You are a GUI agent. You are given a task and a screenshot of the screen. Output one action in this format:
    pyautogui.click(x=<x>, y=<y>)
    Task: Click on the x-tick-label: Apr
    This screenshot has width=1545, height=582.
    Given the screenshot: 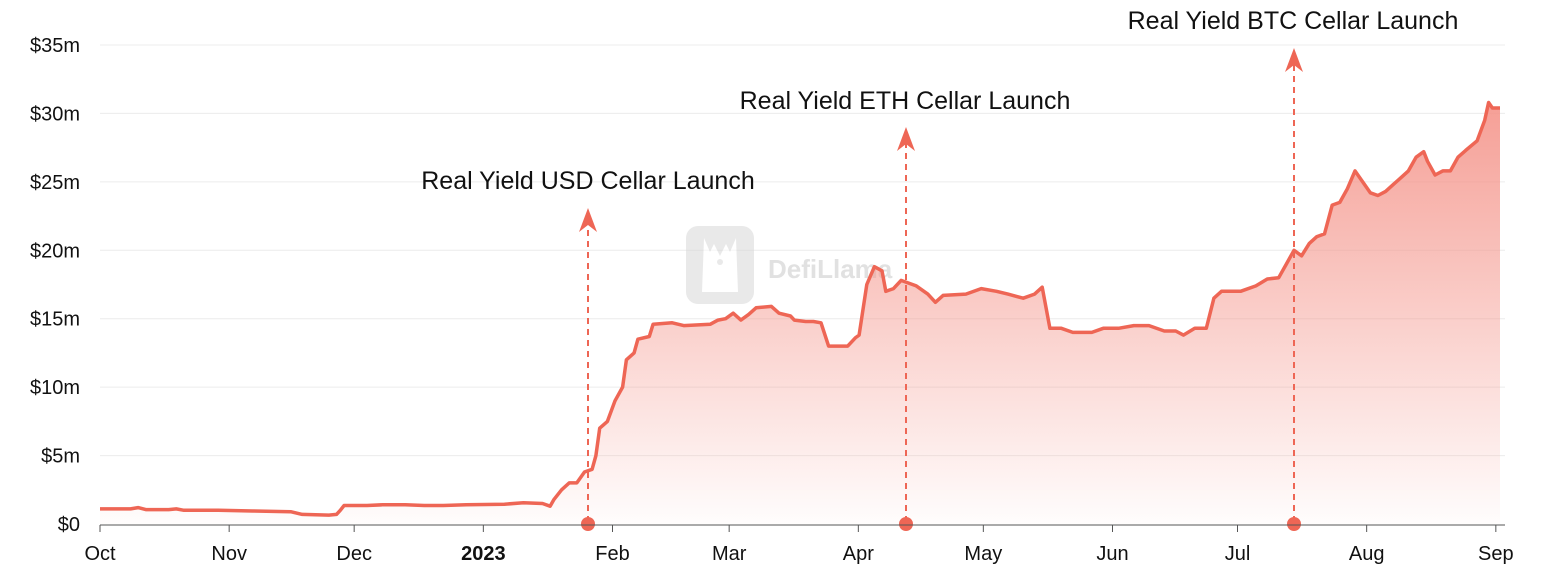 What is the action you would take?
    pyautogui.click(x=858, y=554)
    